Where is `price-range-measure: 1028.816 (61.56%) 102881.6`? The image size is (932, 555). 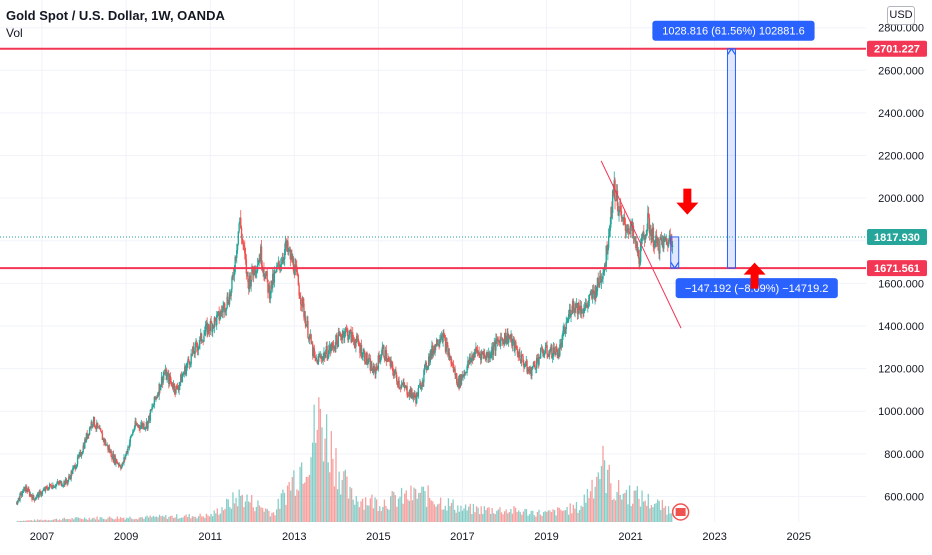
price-range-measure: 1028.816 (61.56%) 102881.6 is located at coordinates (733, 144).